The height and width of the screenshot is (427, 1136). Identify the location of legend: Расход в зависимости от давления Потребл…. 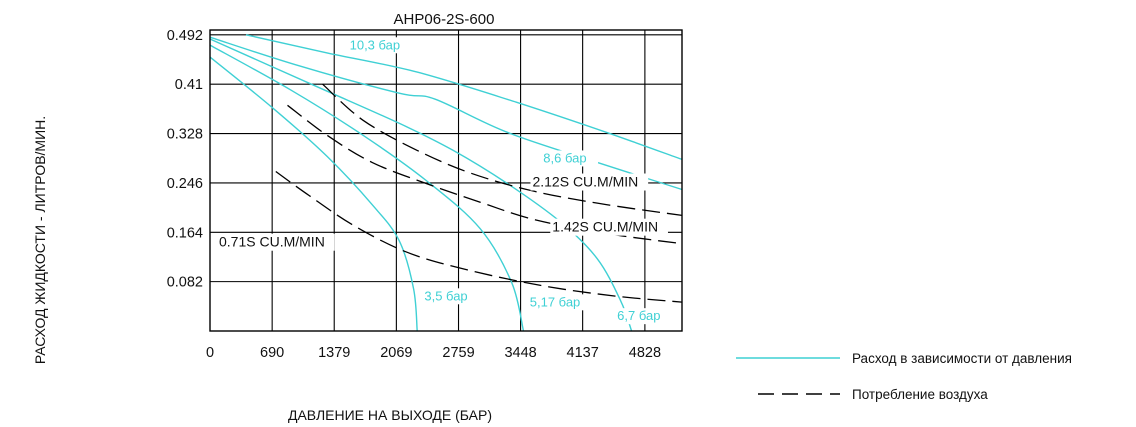
(904, 376).